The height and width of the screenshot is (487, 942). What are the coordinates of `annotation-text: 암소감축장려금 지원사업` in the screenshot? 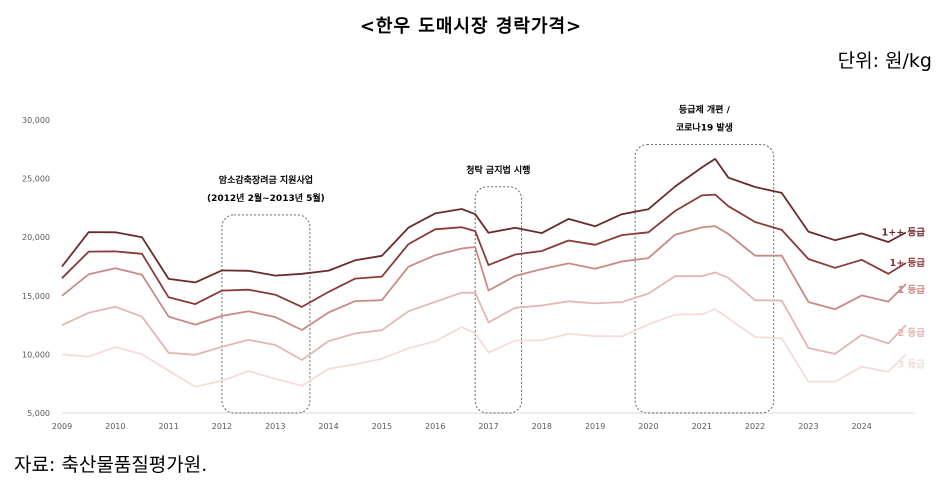 It's located at (266, 180).